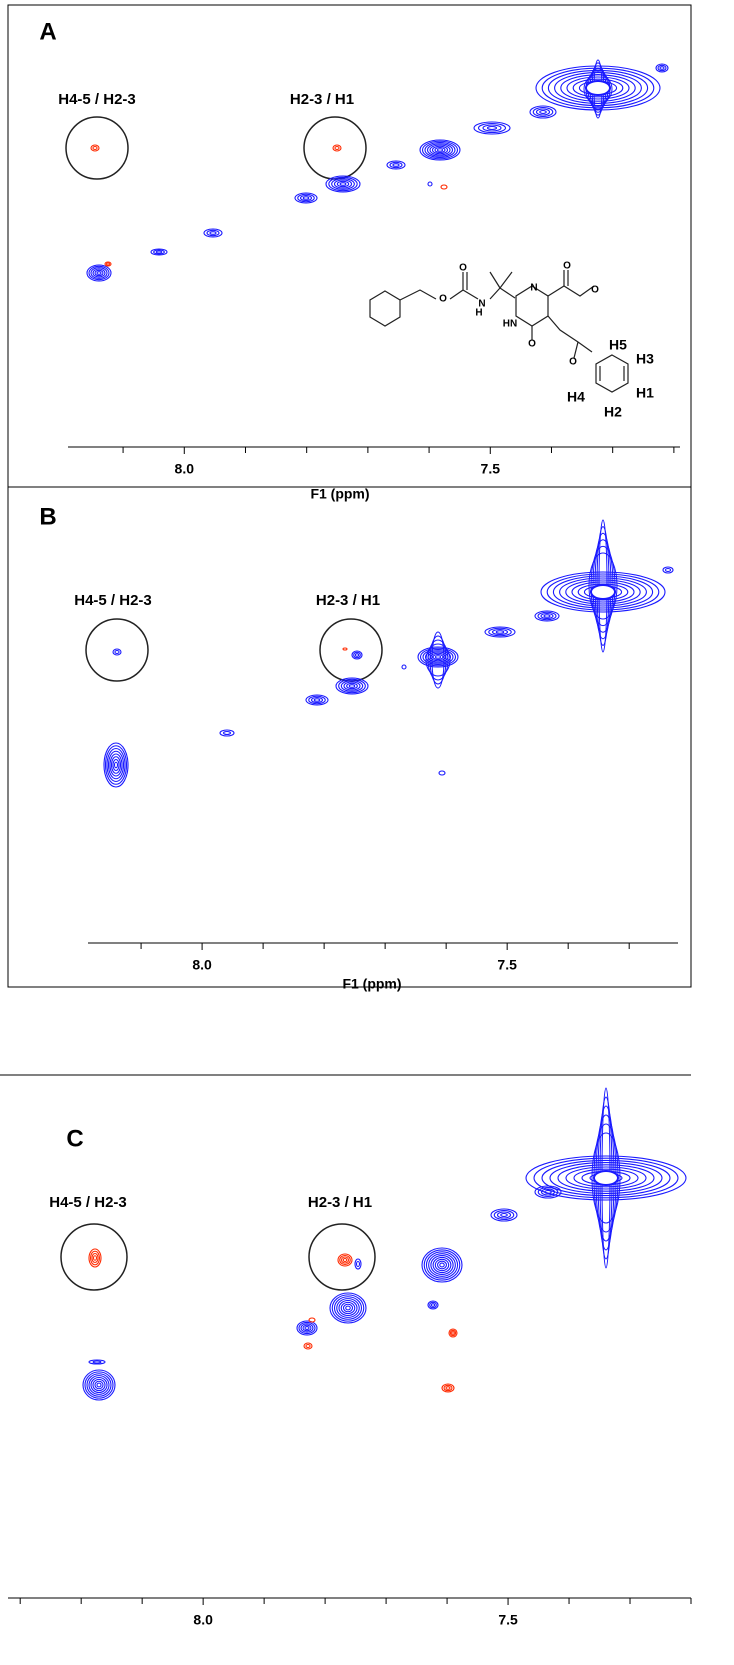 The image size is (734, 1665). What do you see at coordinates (185, 469) in the screenshot?
I see `x-tick-label: 8.0` at bounding box center [185, 469].